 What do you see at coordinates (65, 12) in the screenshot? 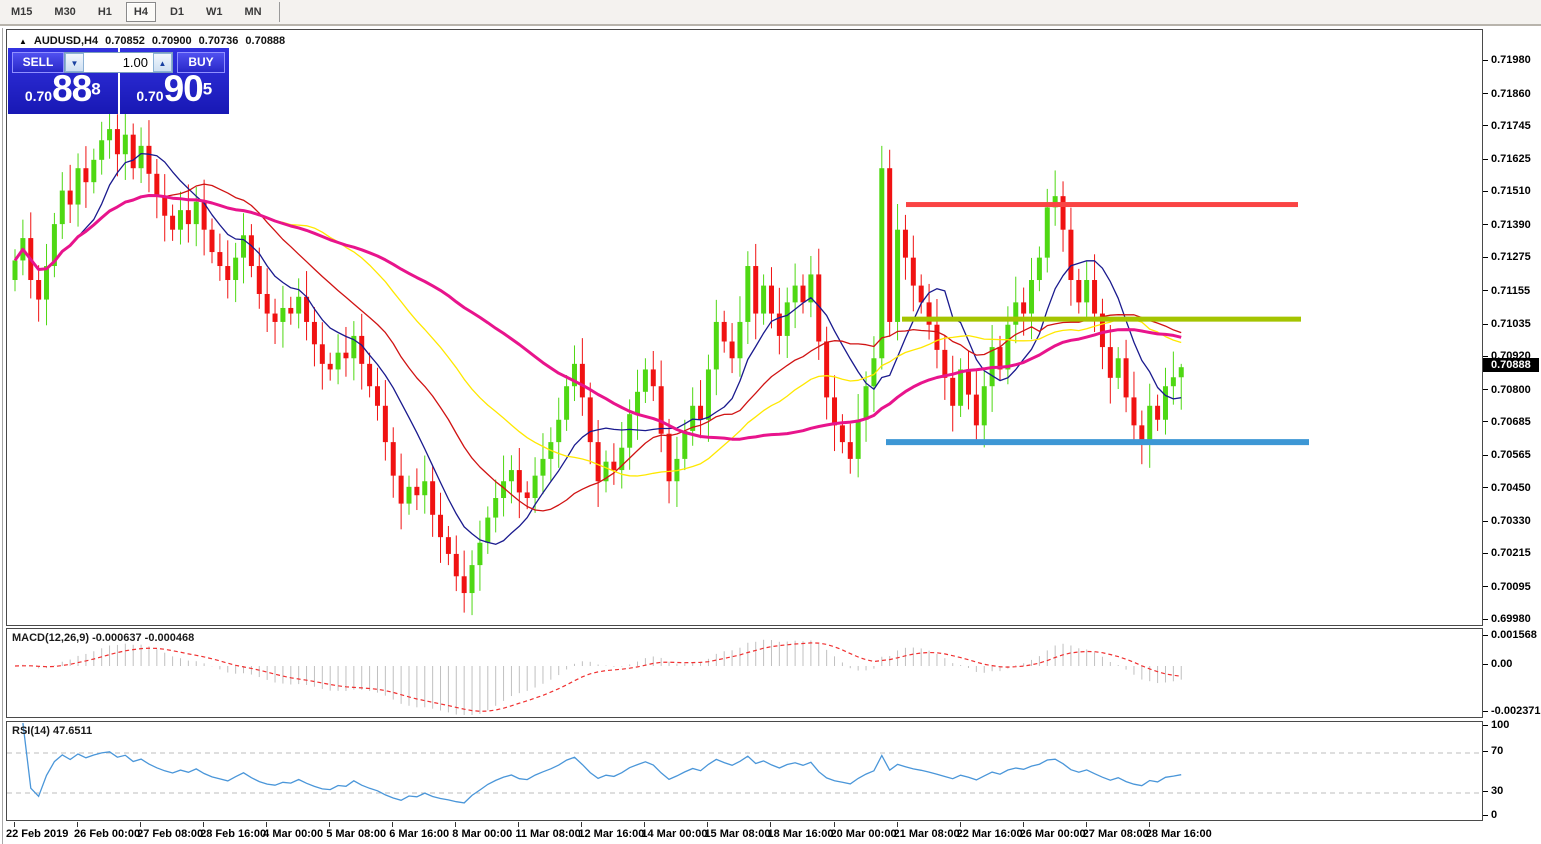
I see `tf-button-m30: M30` at bounding box center [65, 12].